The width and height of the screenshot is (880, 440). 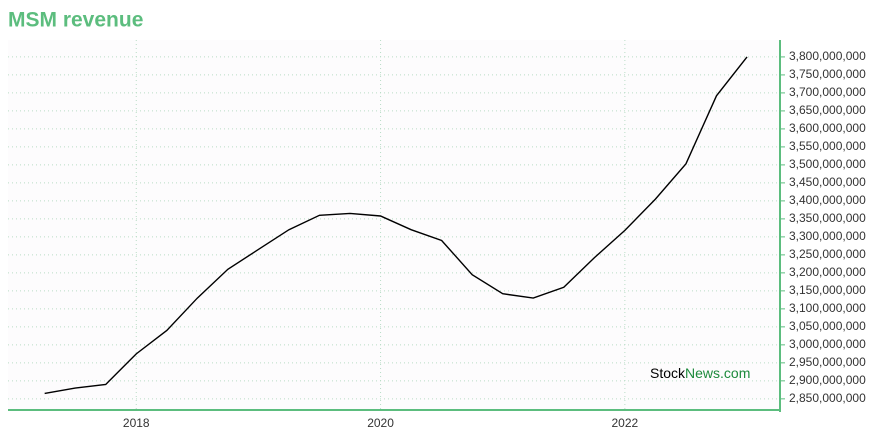 I want to click on y-tick-label: 3,500,000,000, so click(x=827, y=164).